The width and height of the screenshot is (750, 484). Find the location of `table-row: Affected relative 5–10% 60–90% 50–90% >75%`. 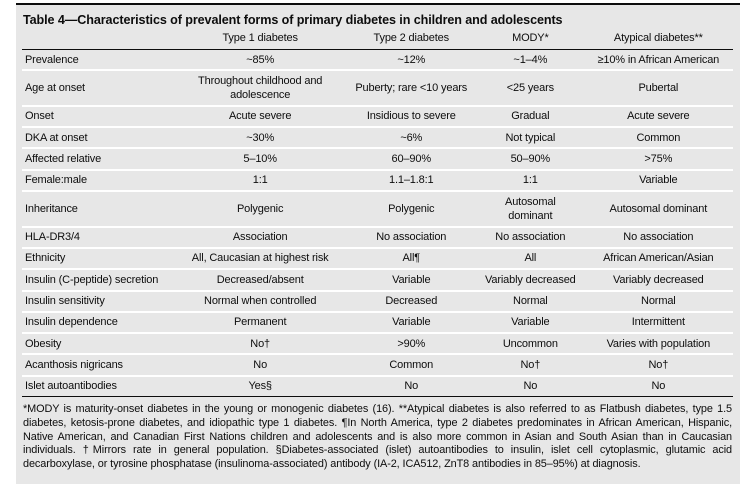

table-row: Affected relative 5–10% 60–90% 50–90% >75% is located at coordinates (377, 159).